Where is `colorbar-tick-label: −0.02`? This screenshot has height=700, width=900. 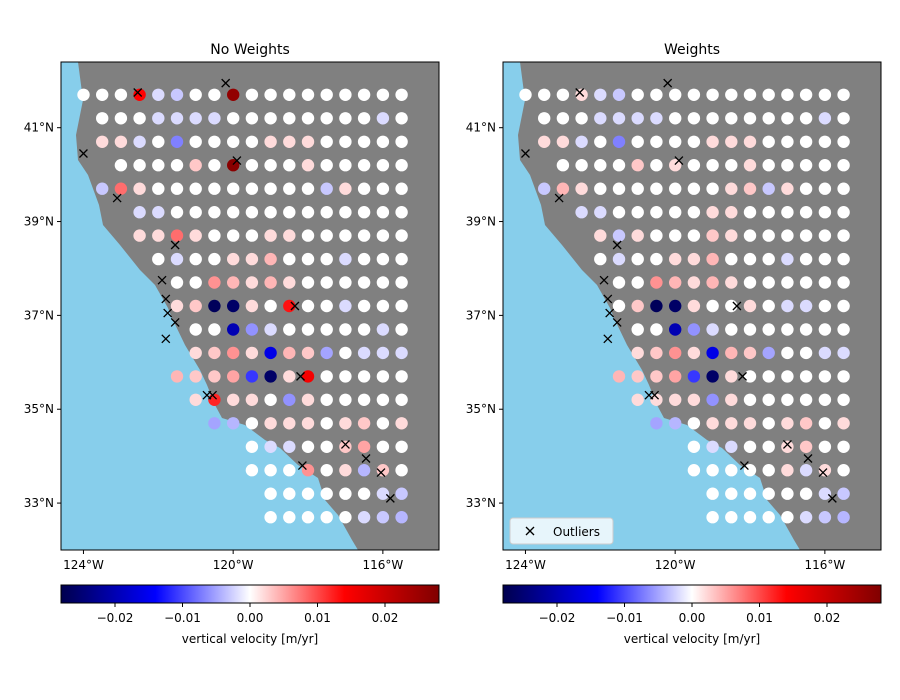 colorbar-tick-label: −0.02 is located at coordinates (115, 618).